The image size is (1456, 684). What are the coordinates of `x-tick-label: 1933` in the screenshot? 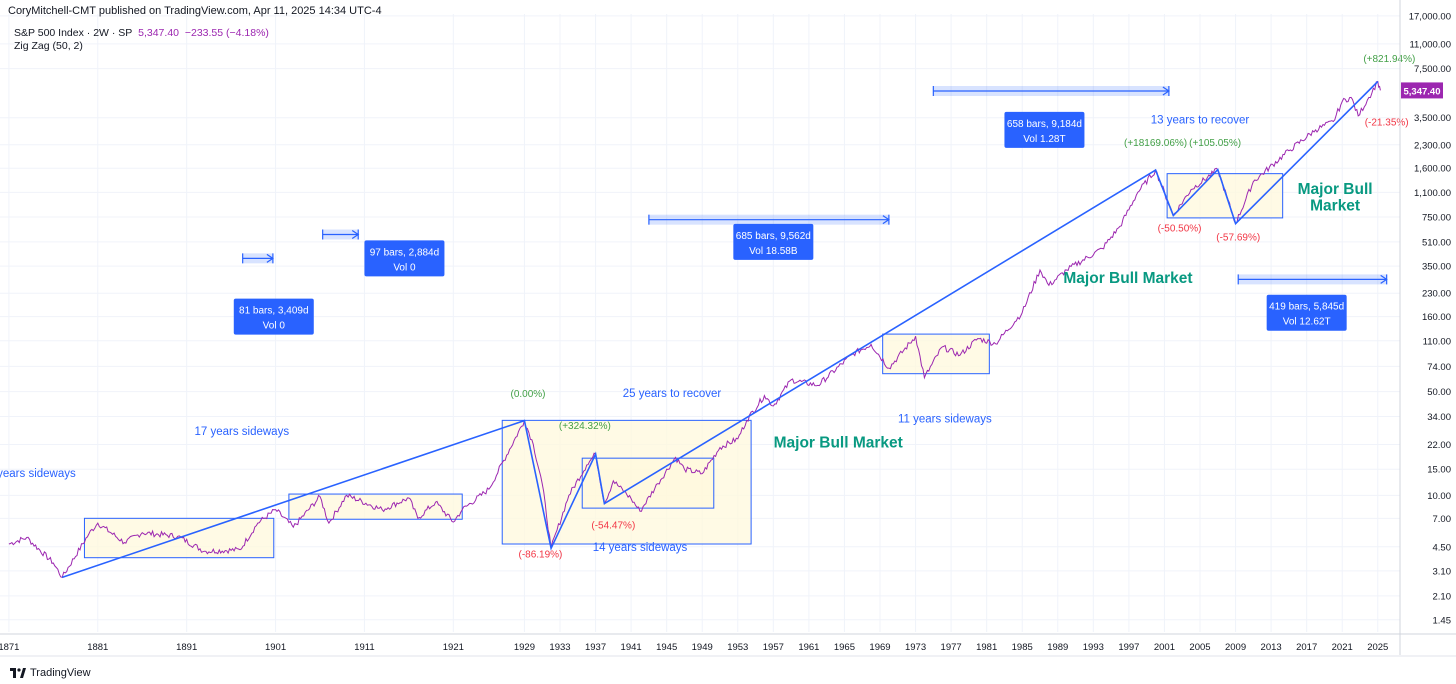 It's located at (559, 647).